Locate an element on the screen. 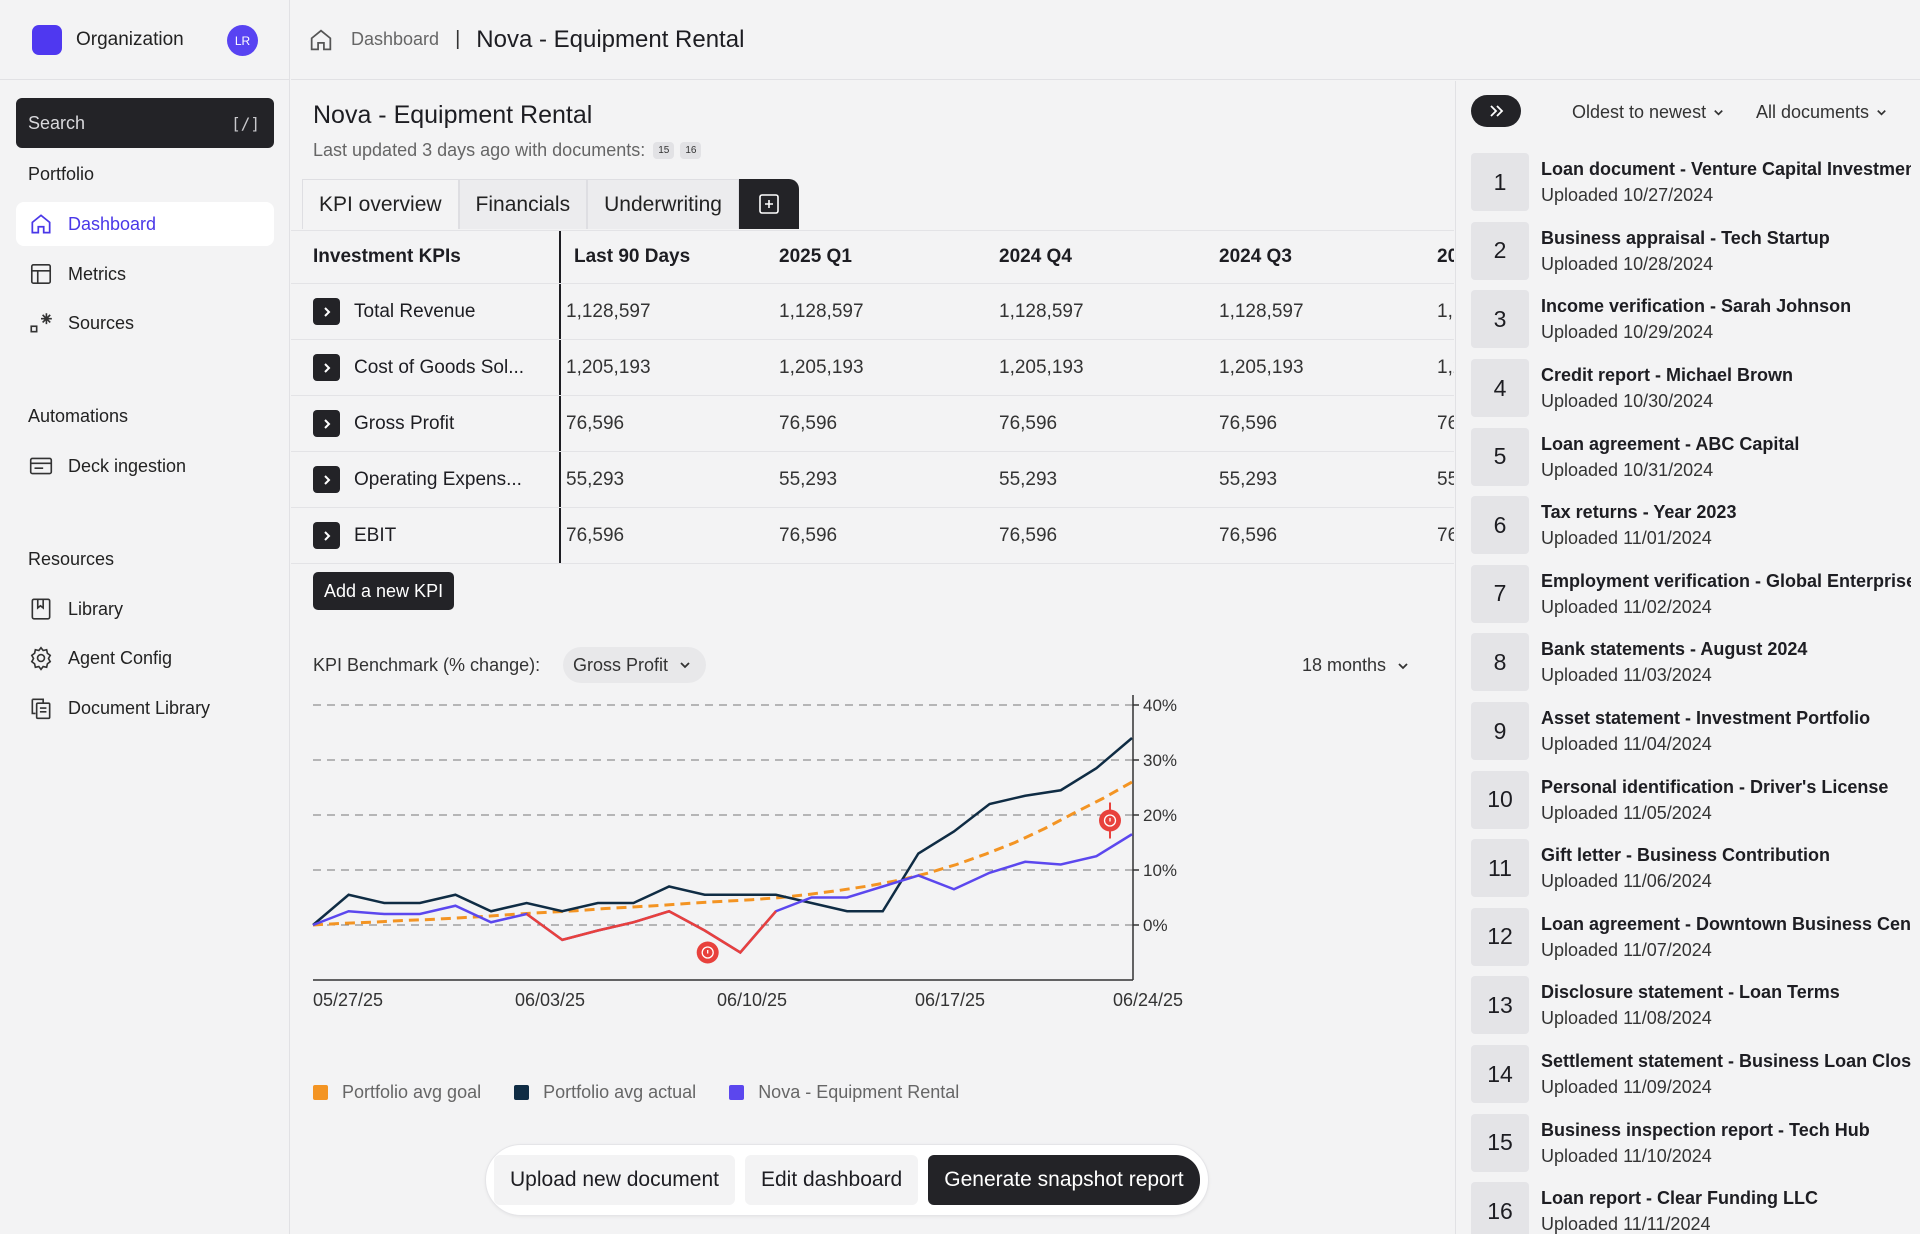 The height and width of the screenshot is (1234, 1920). doc-chip-15: 15 is located at coordinates (664, 150).